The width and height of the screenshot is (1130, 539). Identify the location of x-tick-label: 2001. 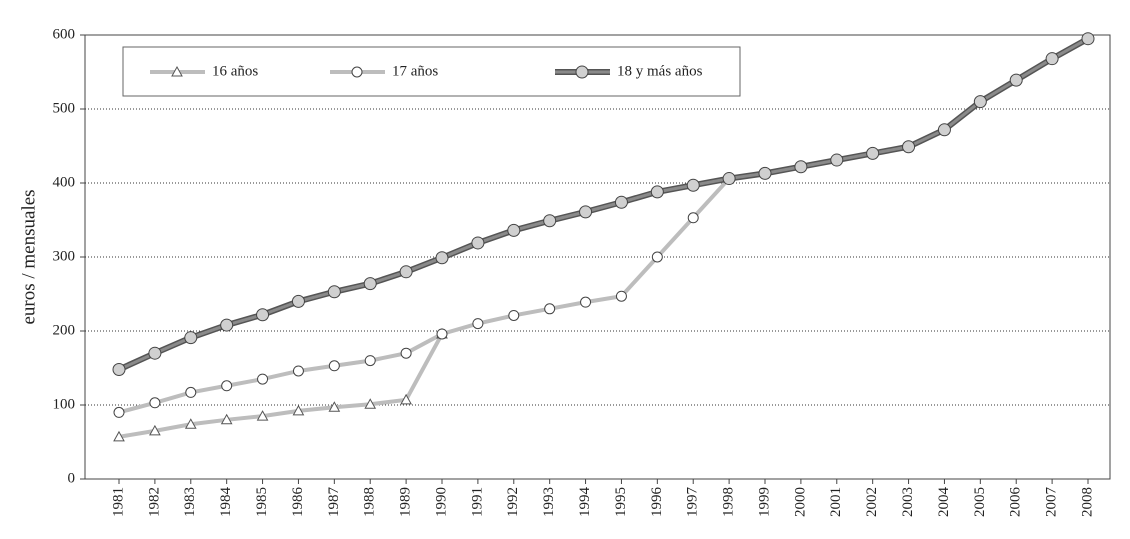
(836, 502).